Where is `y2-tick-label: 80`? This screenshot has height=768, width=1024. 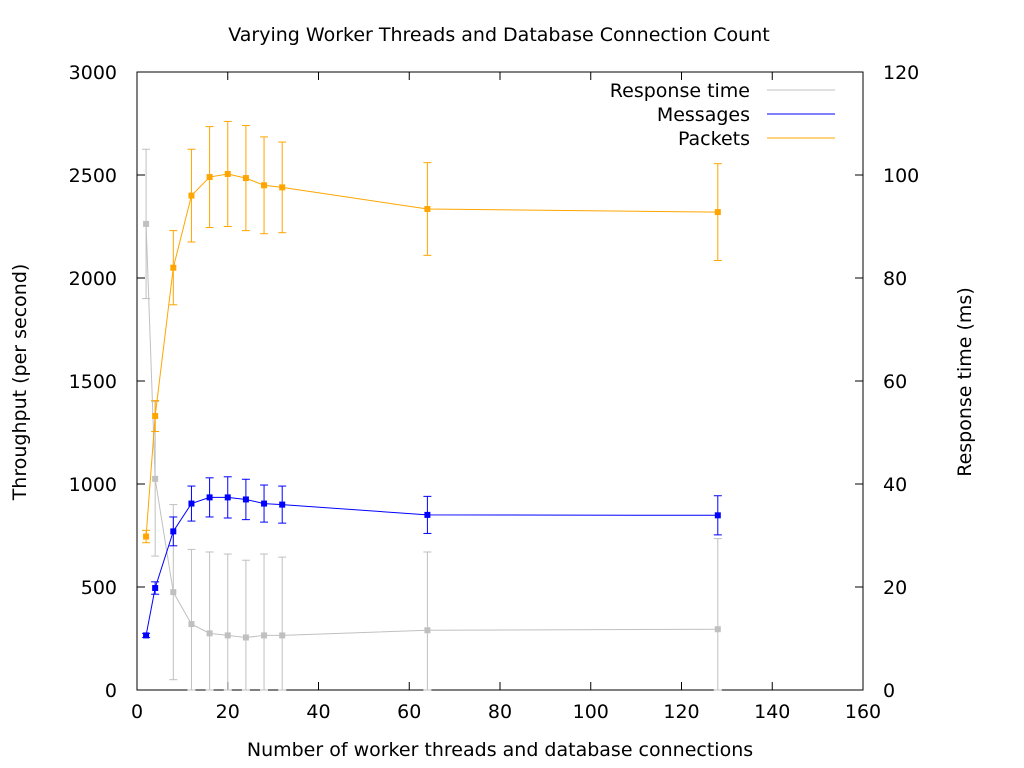 y2-tick-label: 80 is located at coordinates (895, 279).